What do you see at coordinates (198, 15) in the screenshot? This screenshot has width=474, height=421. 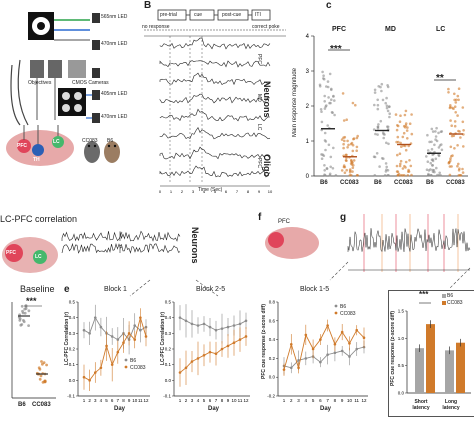 I see `trial-box-cue: cue` at bounding box center [198, 15].